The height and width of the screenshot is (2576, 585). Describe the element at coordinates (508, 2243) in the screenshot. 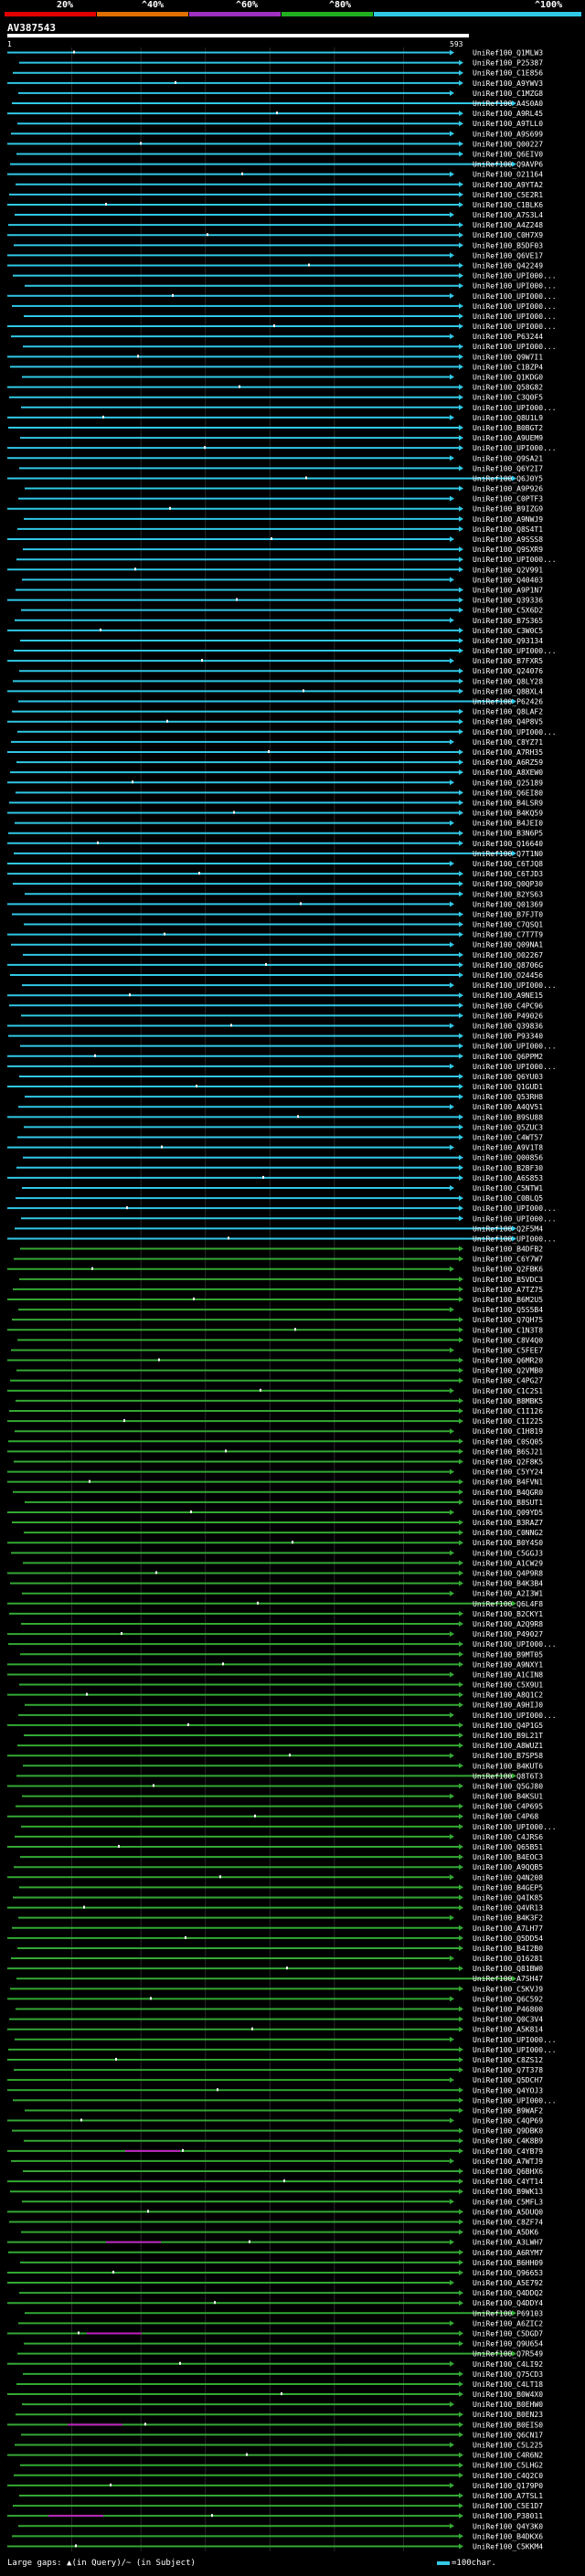

I see `hit-label-216: UniRef100_A3LWH7` at that location.